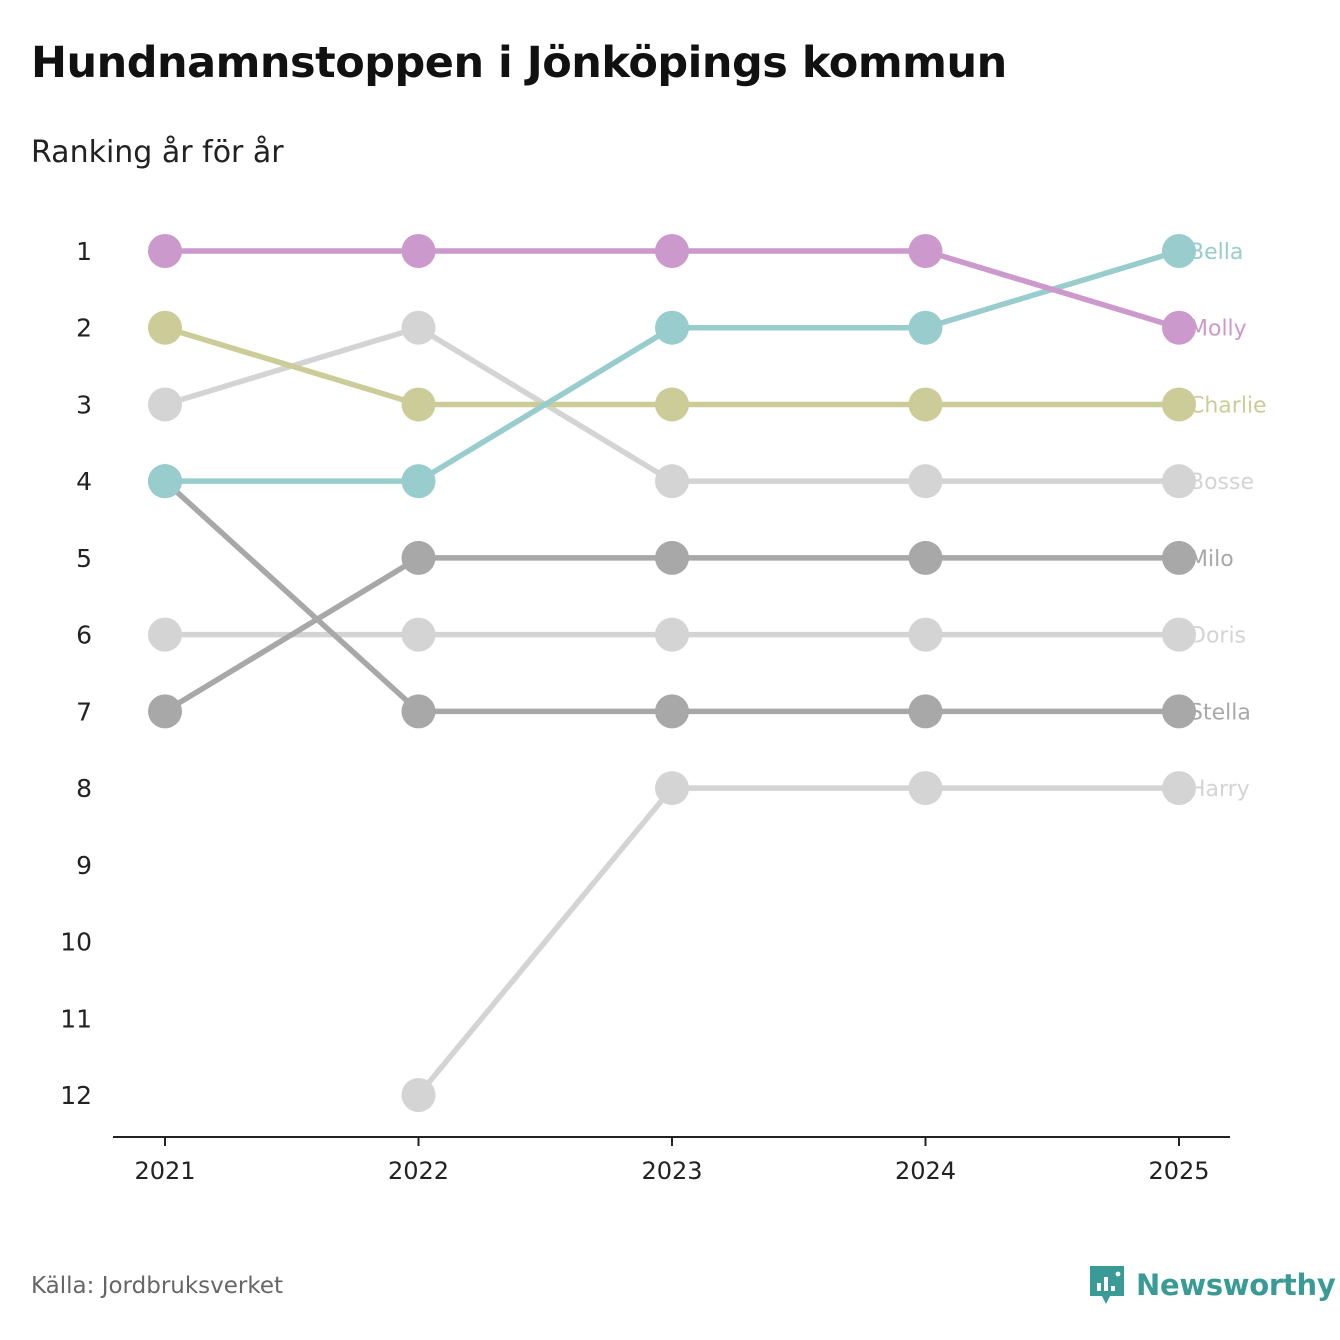 This screenshot has width=1340, height=1340. What do you see at coordinates (1211, 559) in the screenshot?
I see `series-label-milo: Milo` at bounding box center [1211, 559].